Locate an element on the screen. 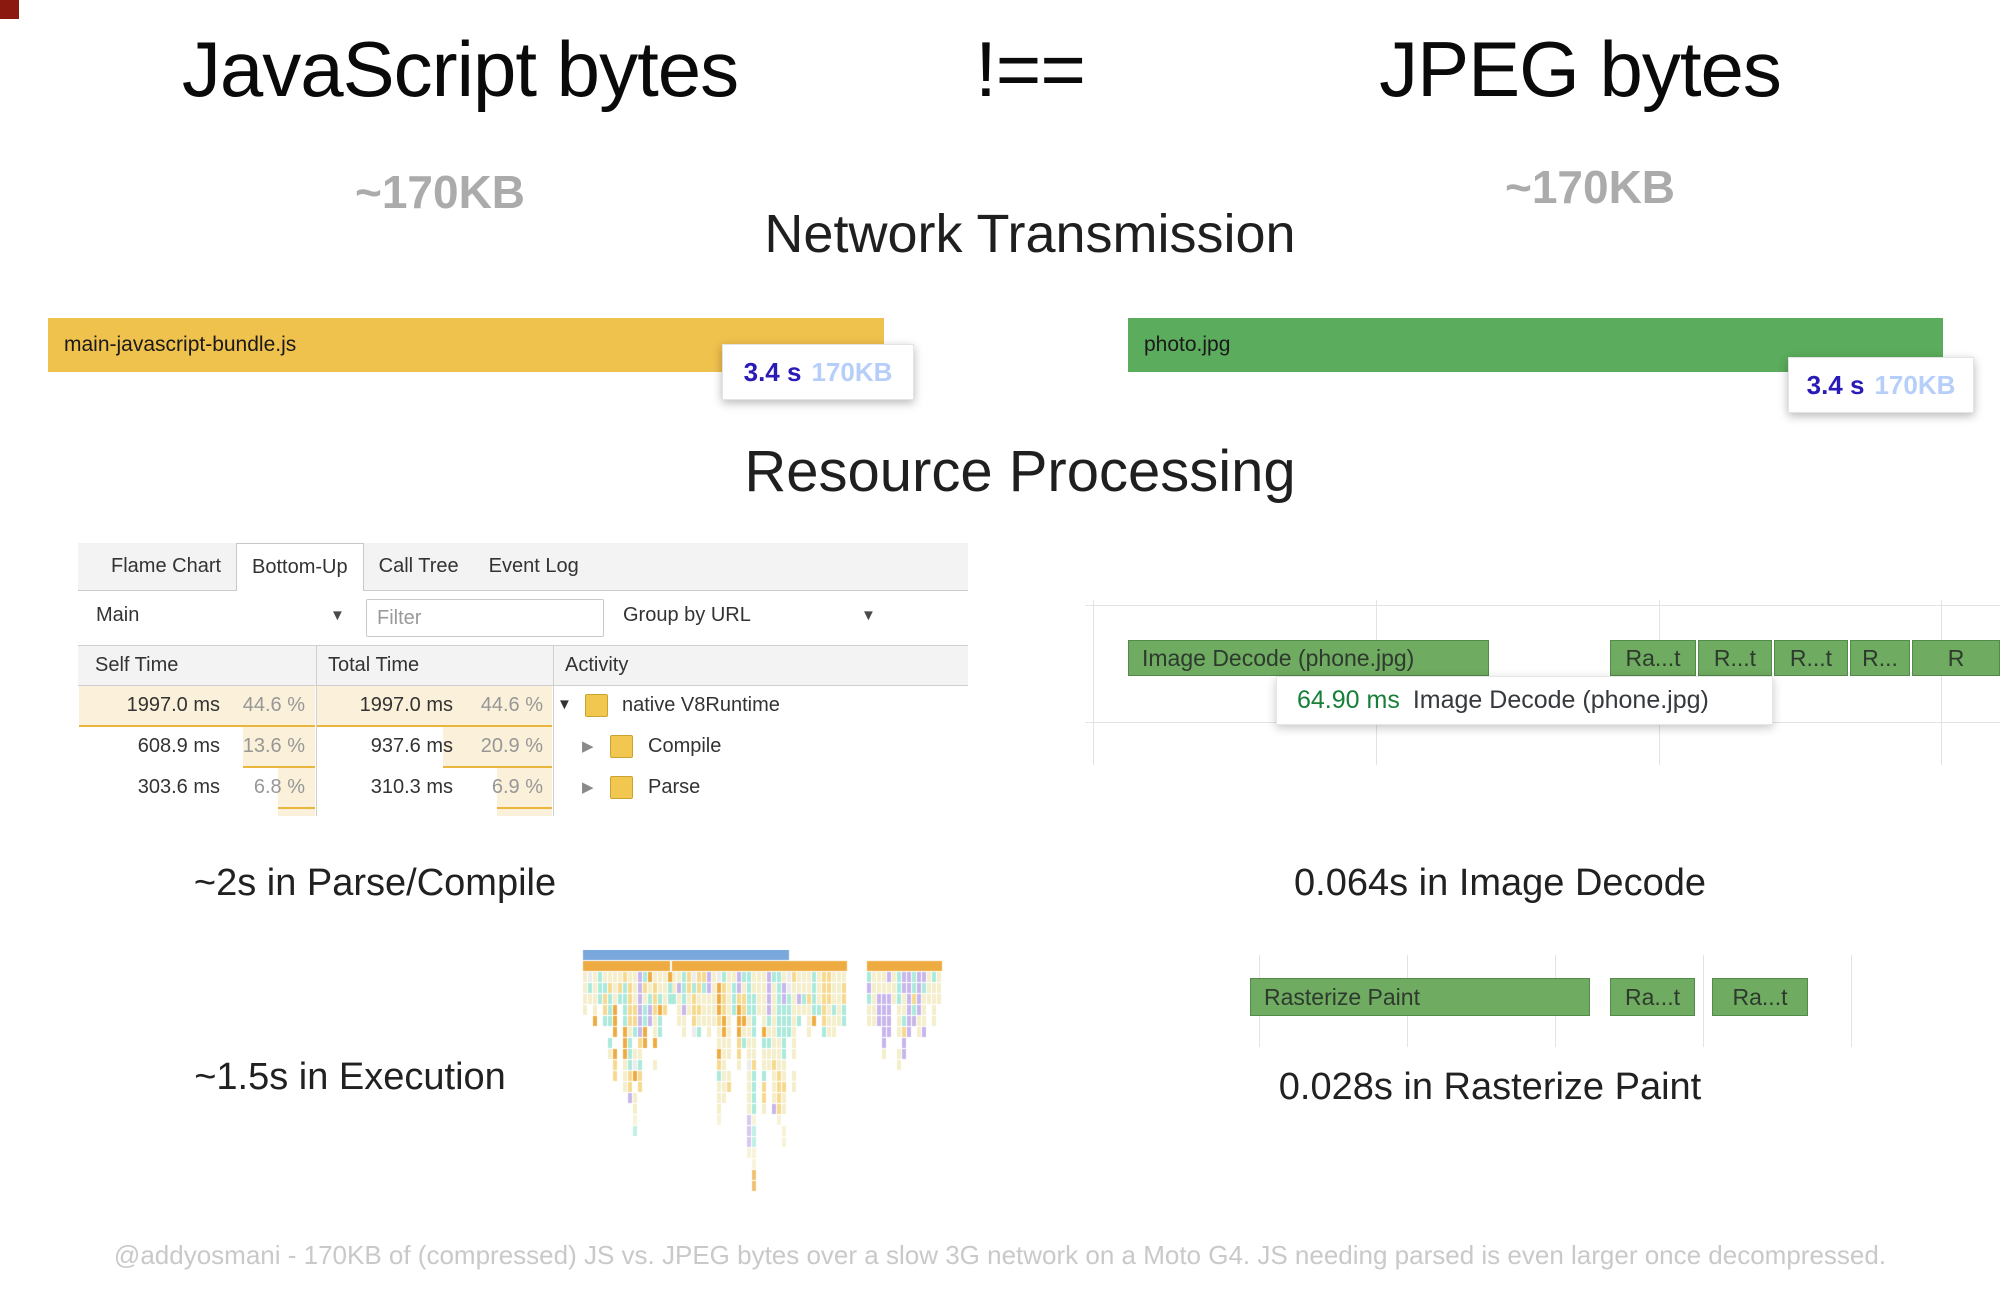  tab-call-tree: Call Tree is located at coordinates (418, 566).